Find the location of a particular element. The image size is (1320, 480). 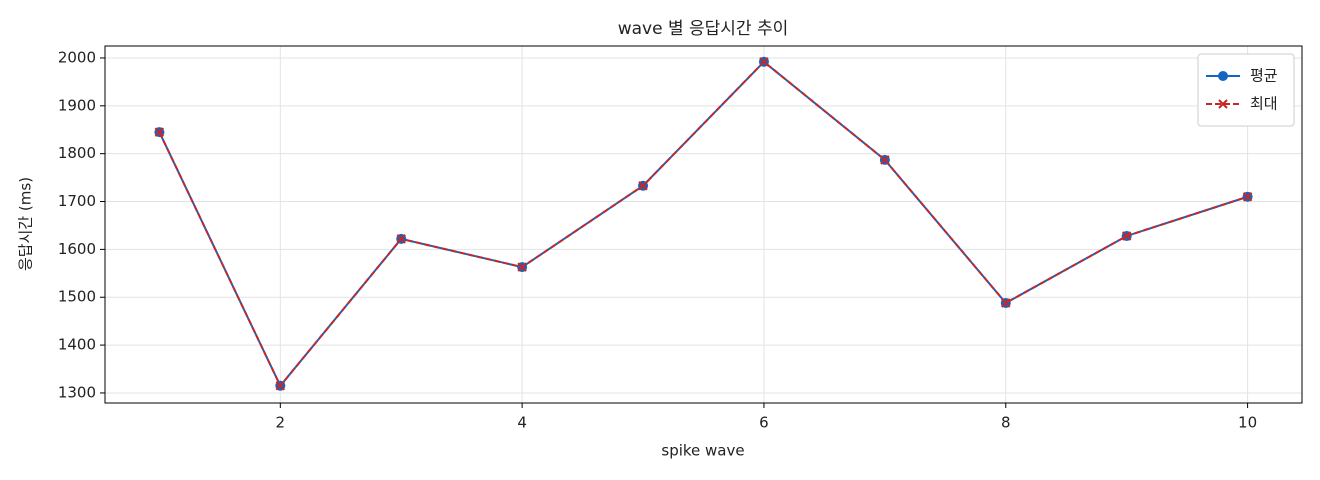

legend-label: 최대 is located at coordinates (1264, 104).